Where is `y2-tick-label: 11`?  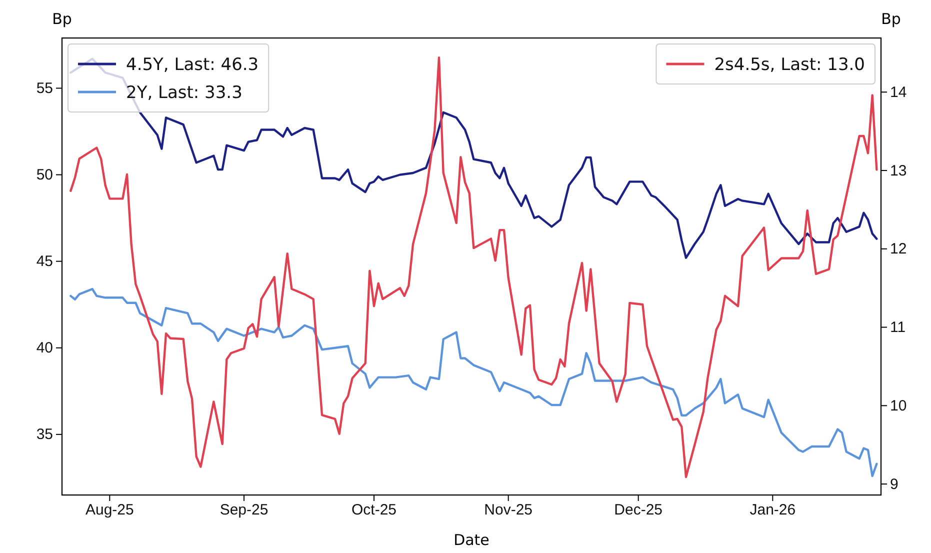 y2-tick-label: 11 is located at coordinates (898, 327).